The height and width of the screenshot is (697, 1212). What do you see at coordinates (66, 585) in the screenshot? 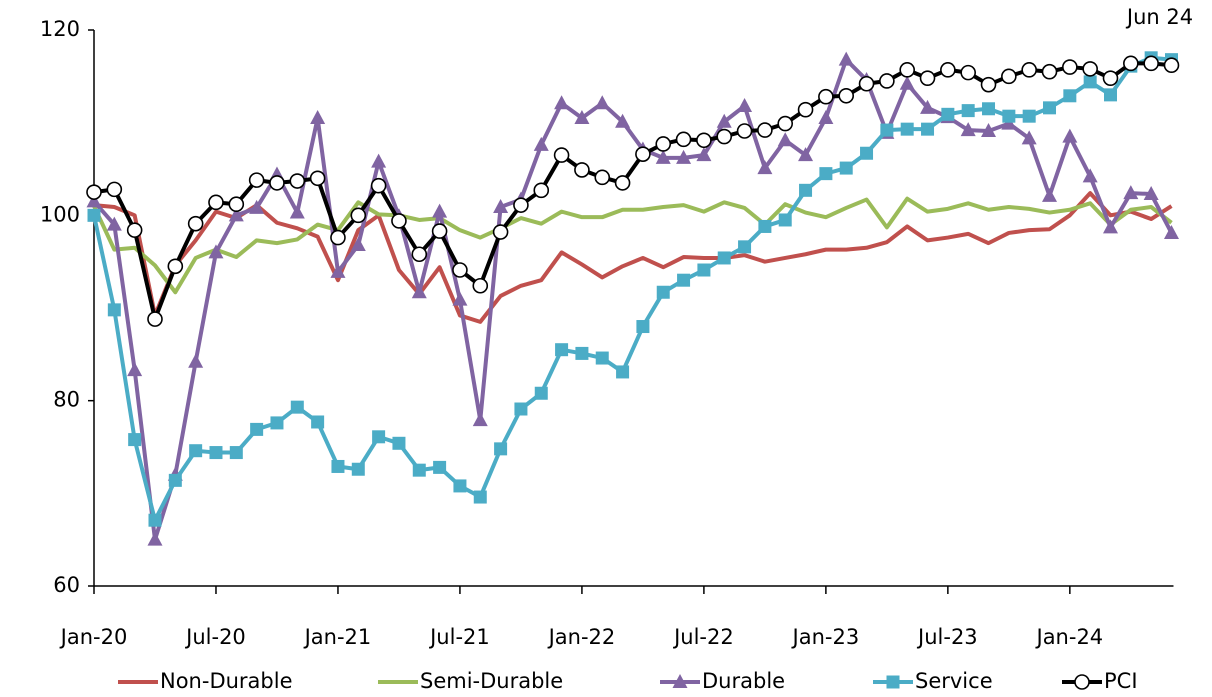
I see `y-tick-label: 60` at bounding box center [66, 585].